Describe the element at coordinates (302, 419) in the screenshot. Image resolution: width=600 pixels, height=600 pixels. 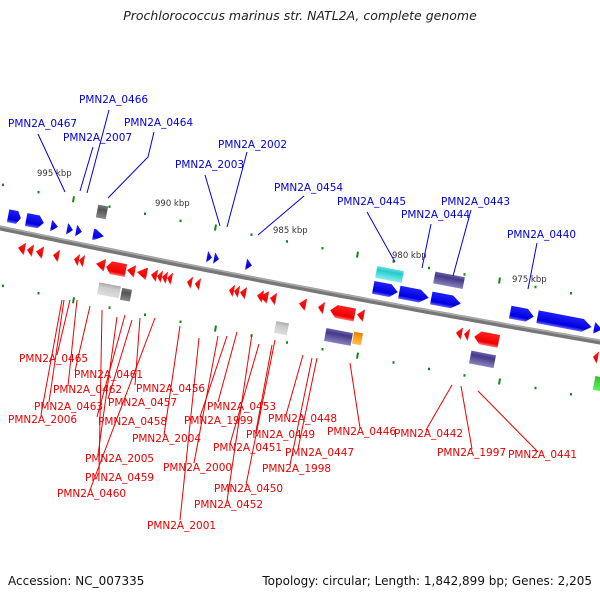
I see `reverse-gene-label: PMN2A_0448` at that location.